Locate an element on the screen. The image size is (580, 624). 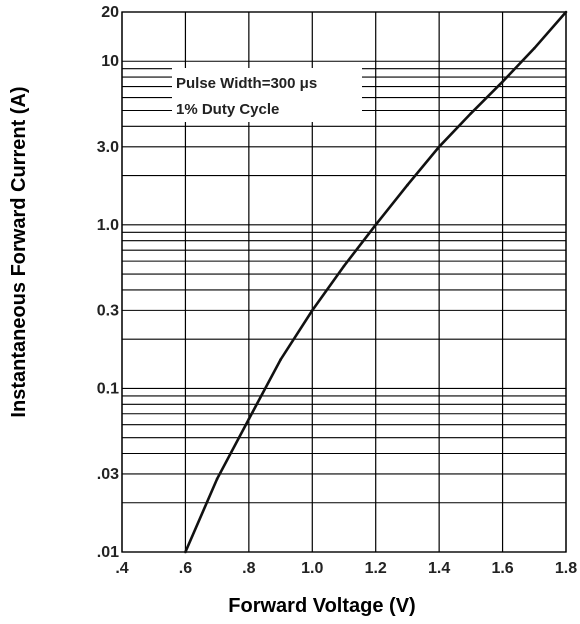
y-tick-label: 3.0 is located at coordinates (108, 147).